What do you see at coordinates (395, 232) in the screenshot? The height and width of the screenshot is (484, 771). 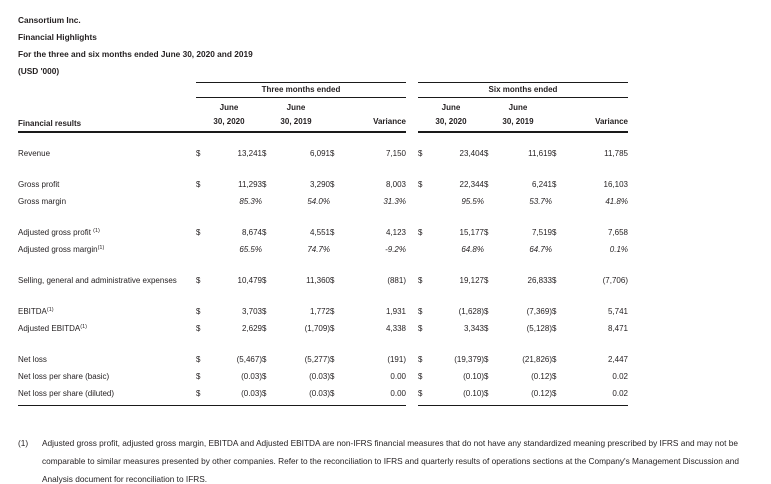 I see `value-cell: 4,123` at bounding box center [395, 232].